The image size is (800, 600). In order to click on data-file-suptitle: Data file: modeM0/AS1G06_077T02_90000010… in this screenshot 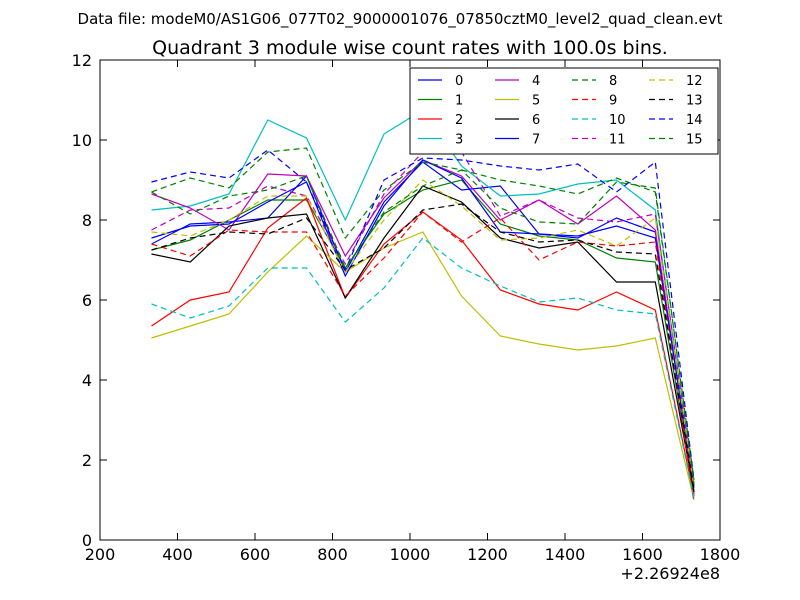, I will do `click(400, 19)`.